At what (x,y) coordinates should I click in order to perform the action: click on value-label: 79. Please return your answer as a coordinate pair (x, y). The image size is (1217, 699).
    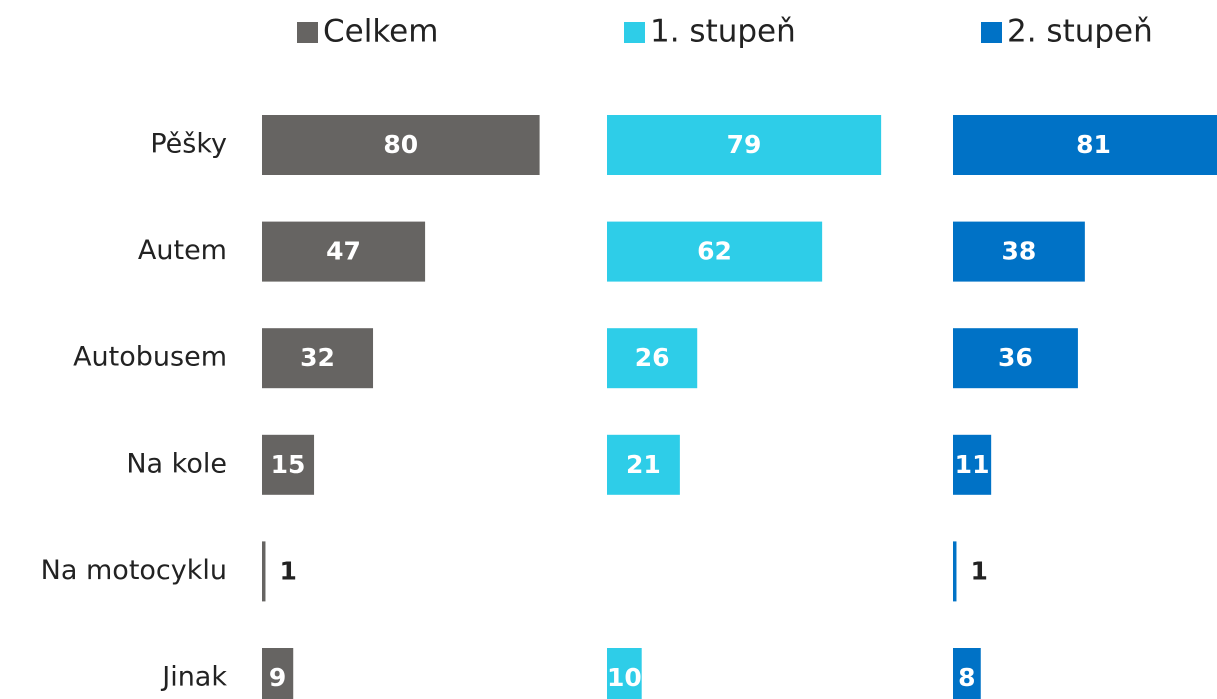
    Looking at the image, I should click on (744, 144).